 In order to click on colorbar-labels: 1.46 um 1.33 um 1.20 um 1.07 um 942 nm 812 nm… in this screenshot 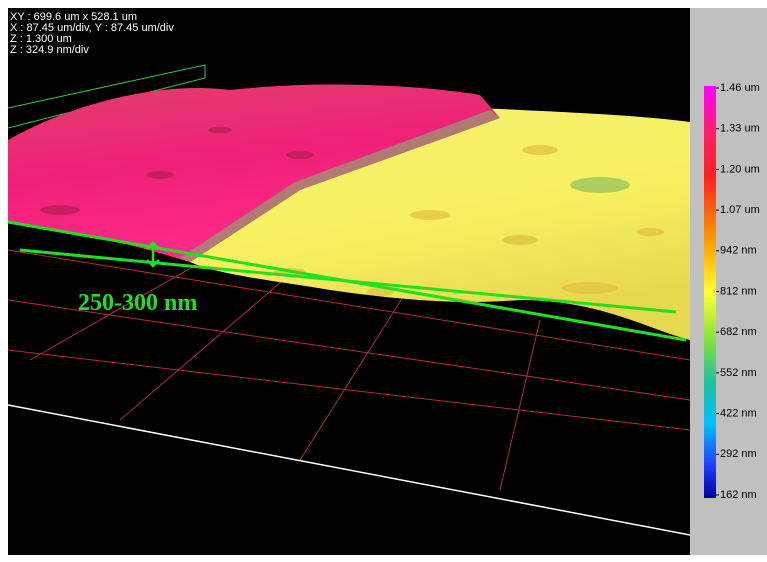, I will do `click(738, 291)`.